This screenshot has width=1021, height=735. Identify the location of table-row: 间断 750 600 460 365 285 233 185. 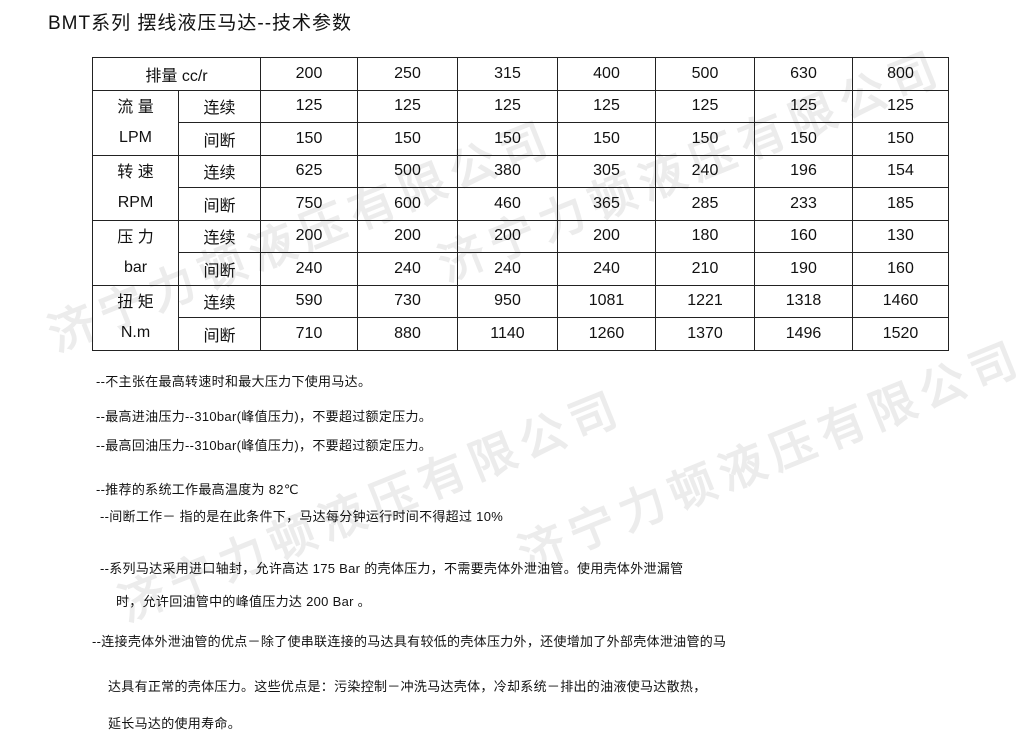
(521, 204).